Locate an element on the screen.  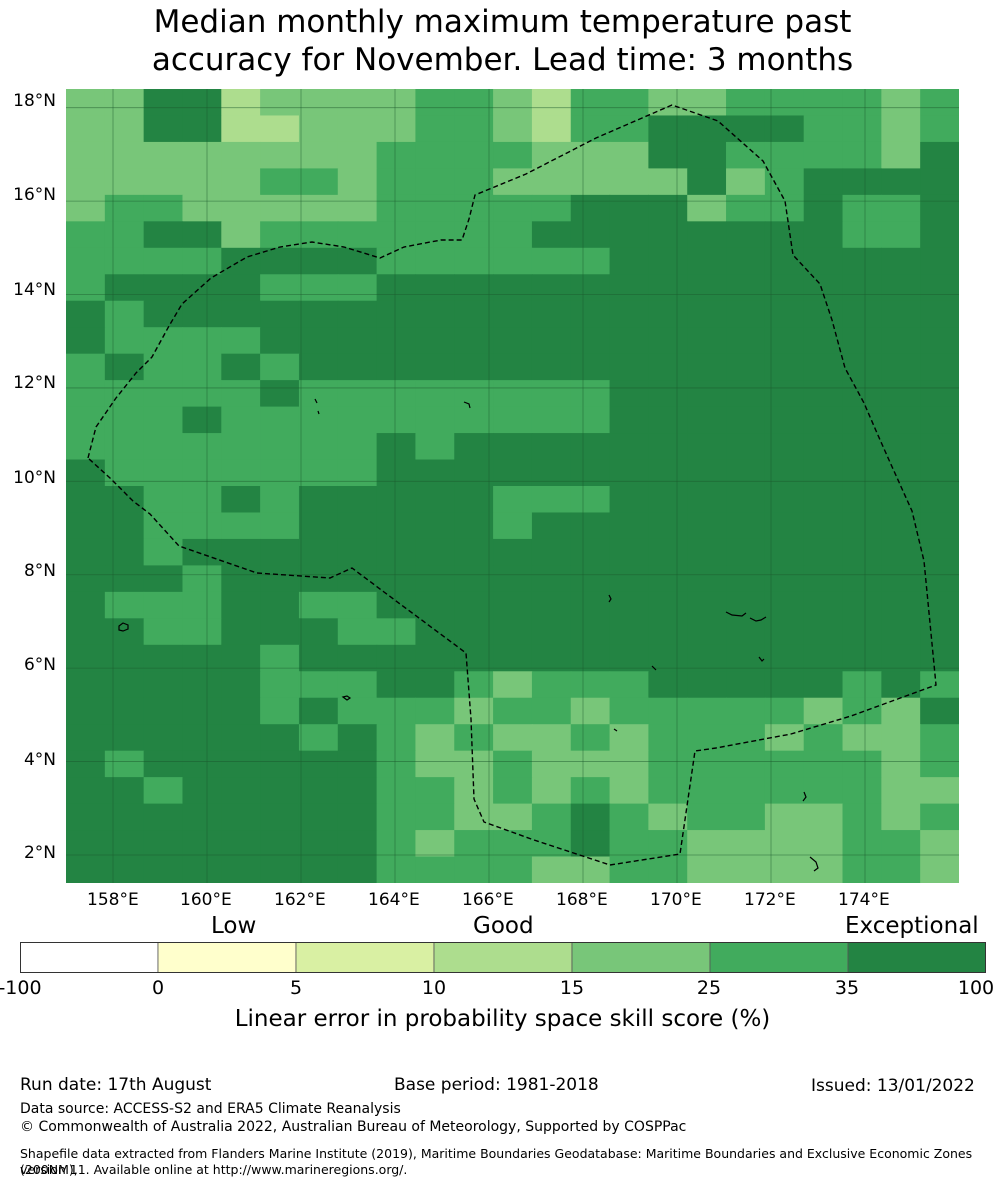
lat-label-14n: 14°N is located at coordinates (34, 290).